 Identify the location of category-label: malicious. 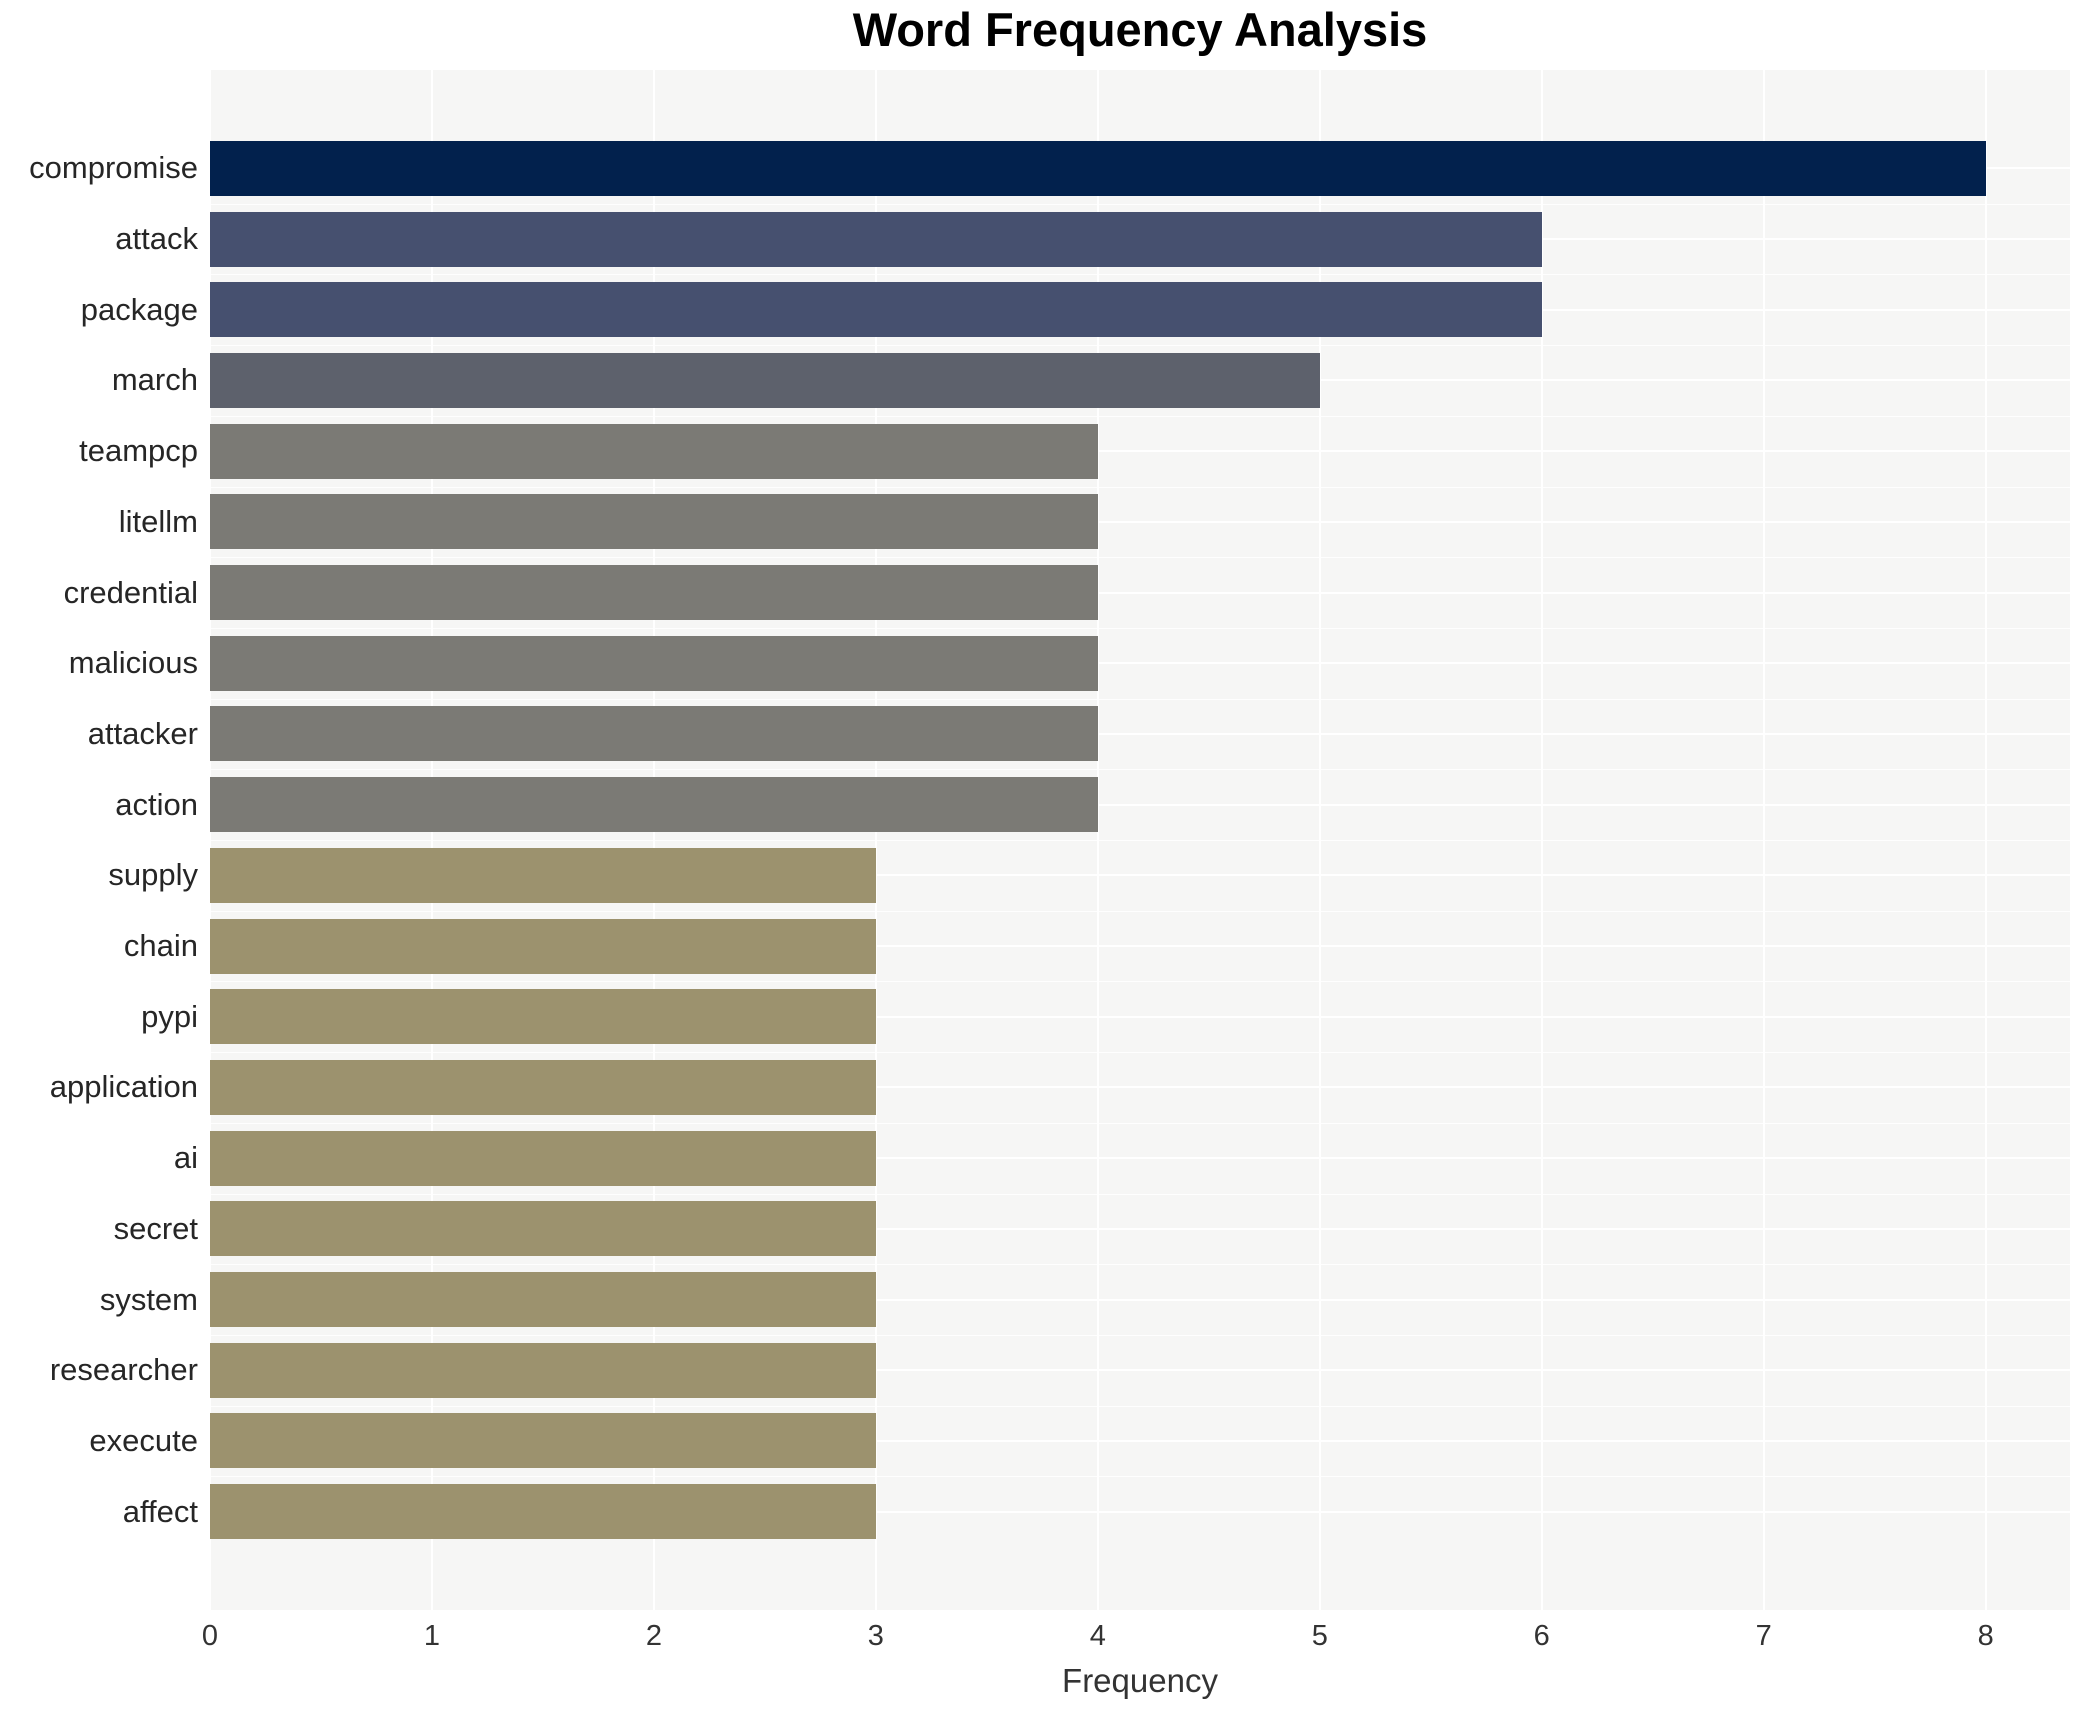
(133, 663).